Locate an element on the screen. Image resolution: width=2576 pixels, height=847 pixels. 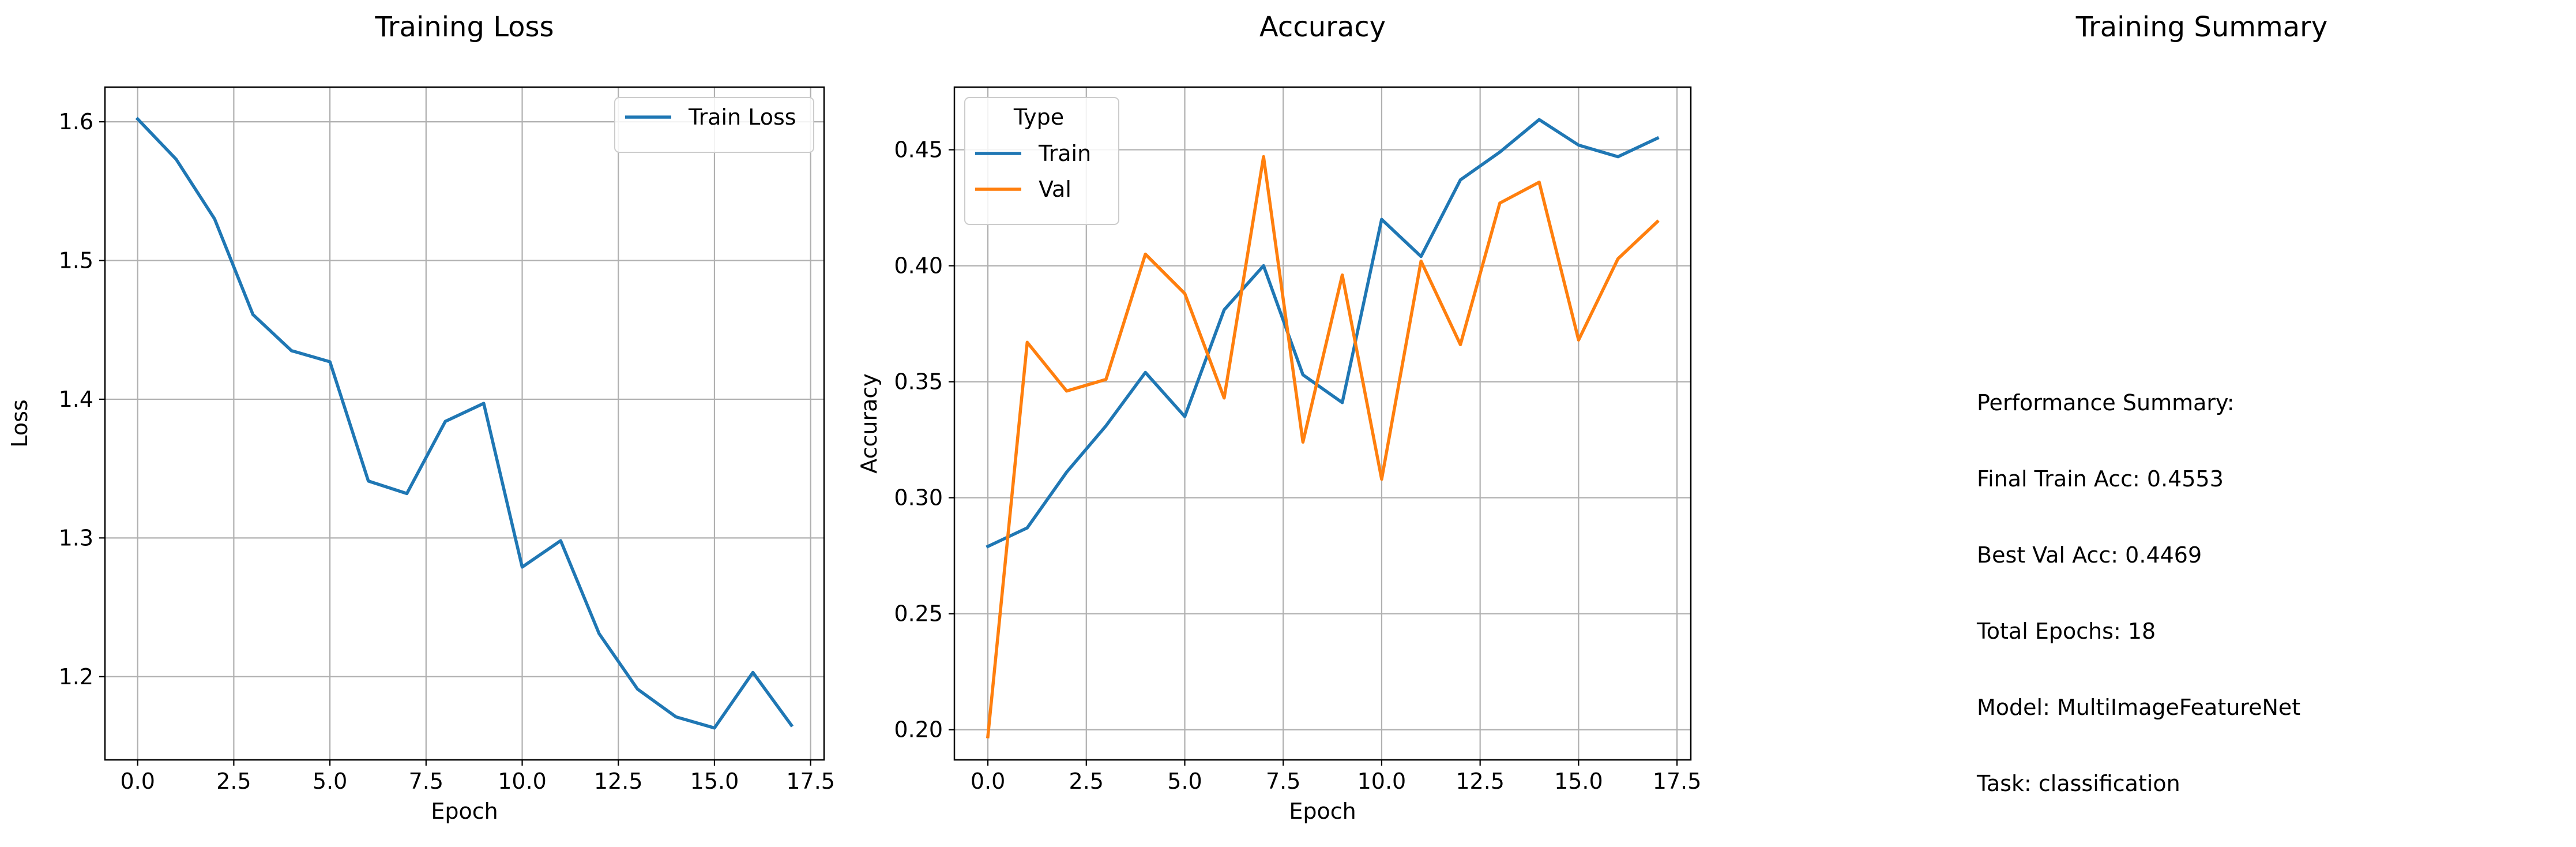
y-tick-label: 1.6 is located at coordinates (76, 122).